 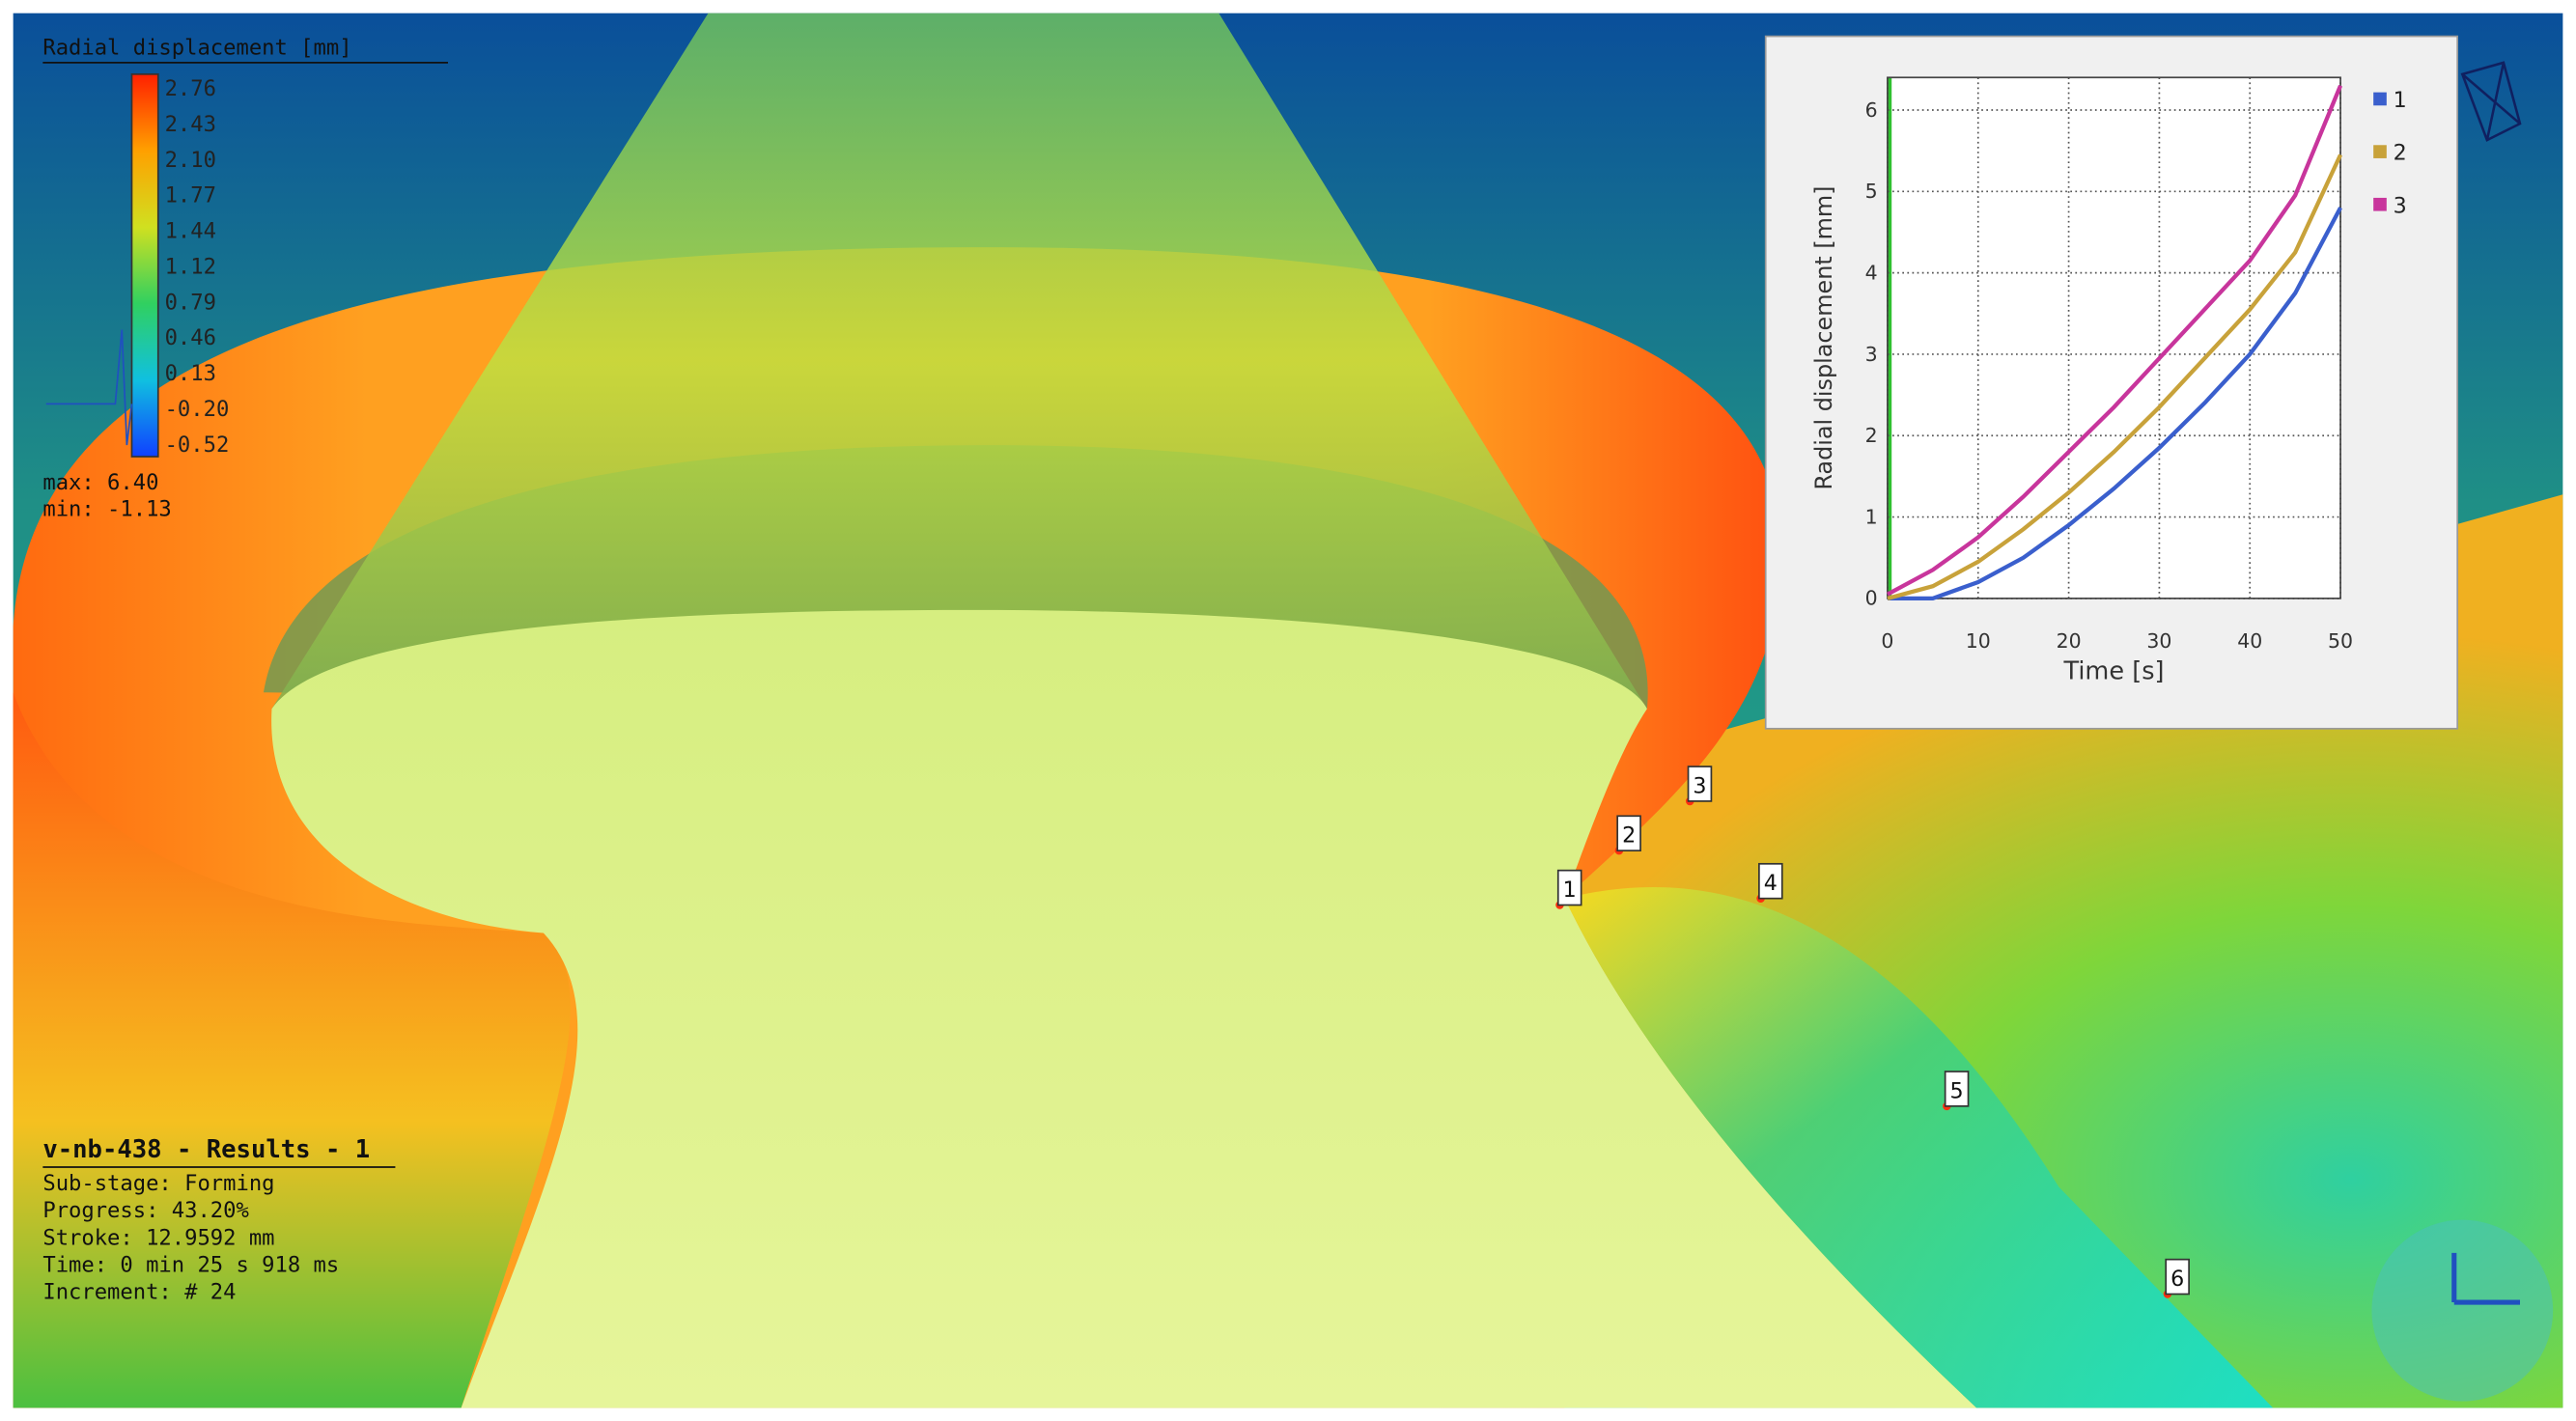 I want to click on histogram, so click(x=89, y=387).